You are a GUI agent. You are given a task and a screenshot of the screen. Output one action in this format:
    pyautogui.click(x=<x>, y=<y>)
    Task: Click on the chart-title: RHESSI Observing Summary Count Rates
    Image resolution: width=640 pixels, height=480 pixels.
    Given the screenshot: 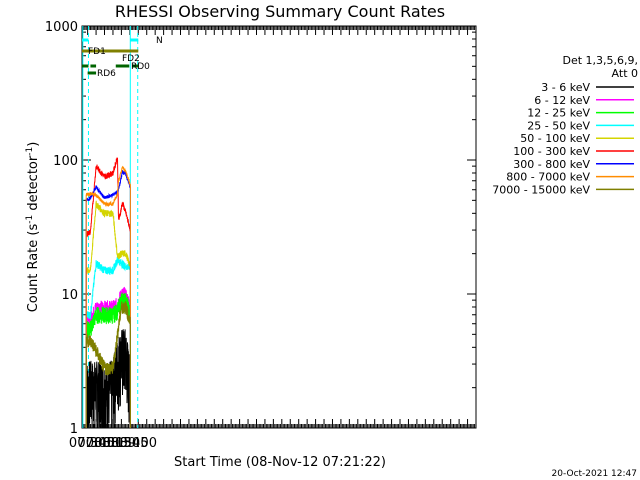 What is the action you would take?
    pyautogui.click(x=280, y=11)
    